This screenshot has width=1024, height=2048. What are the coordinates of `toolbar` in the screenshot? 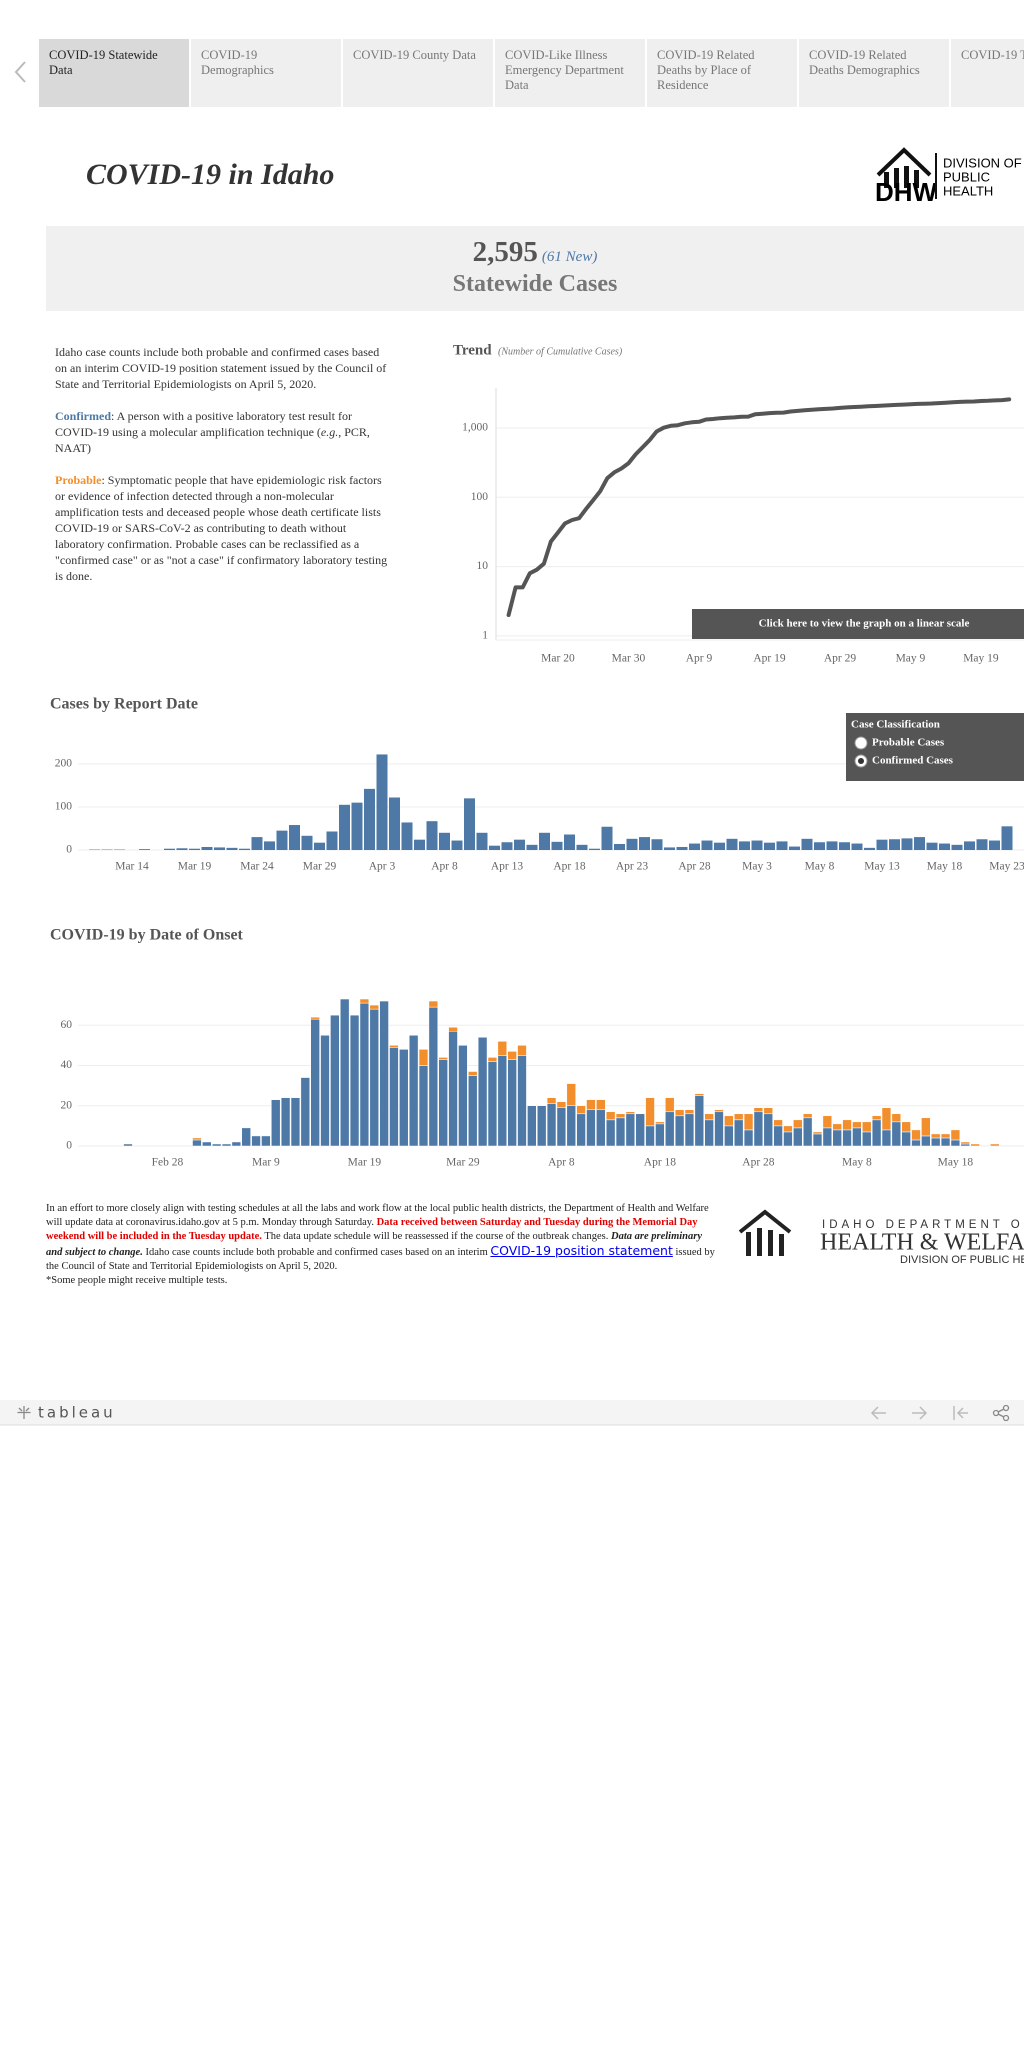 It's located at (512, 1412).